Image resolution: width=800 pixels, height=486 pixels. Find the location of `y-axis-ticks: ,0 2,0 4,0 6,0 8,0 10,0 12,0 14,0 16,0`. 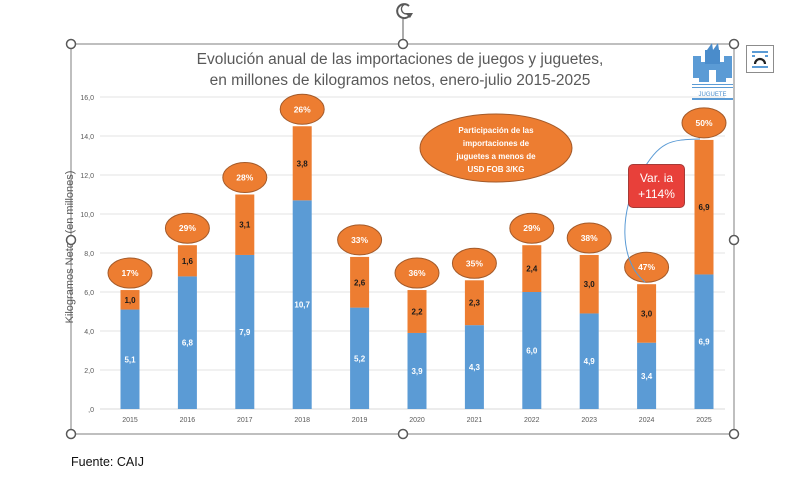

y-axis-ticks: ,0 2,0 4,0 6,0 8,0 10,0 12,0 14,0 16,0 is located at coordinates (87, 254).